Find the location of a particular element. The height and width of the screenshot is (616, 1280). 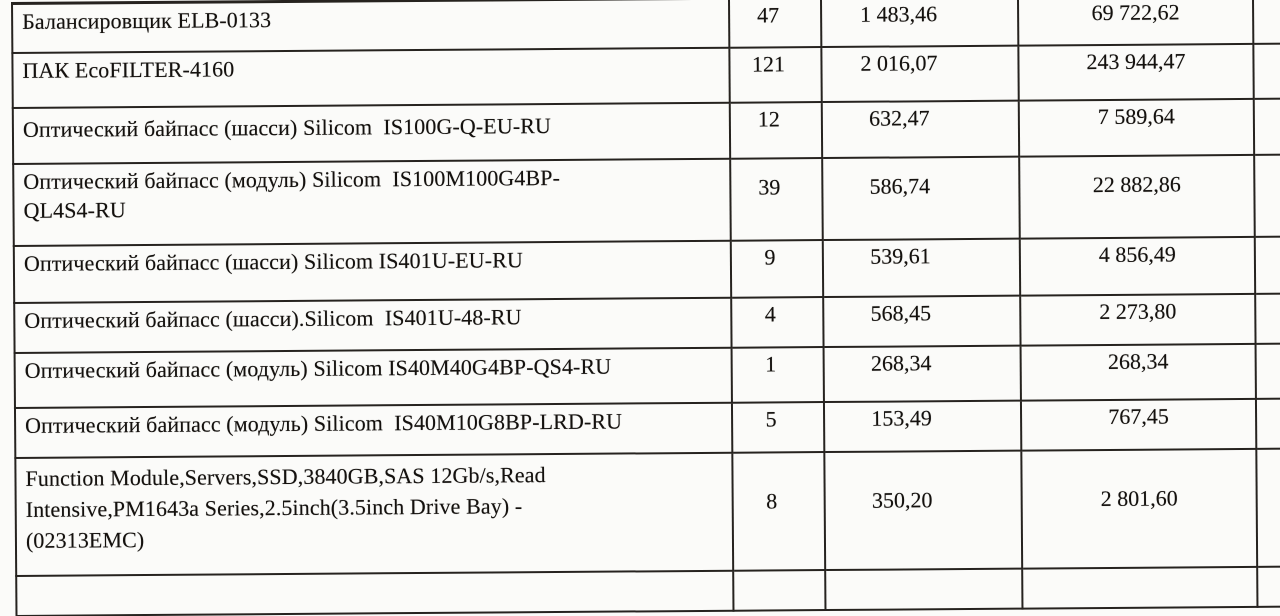

quantity-cell: 121 is located at coordinates (775, 74).